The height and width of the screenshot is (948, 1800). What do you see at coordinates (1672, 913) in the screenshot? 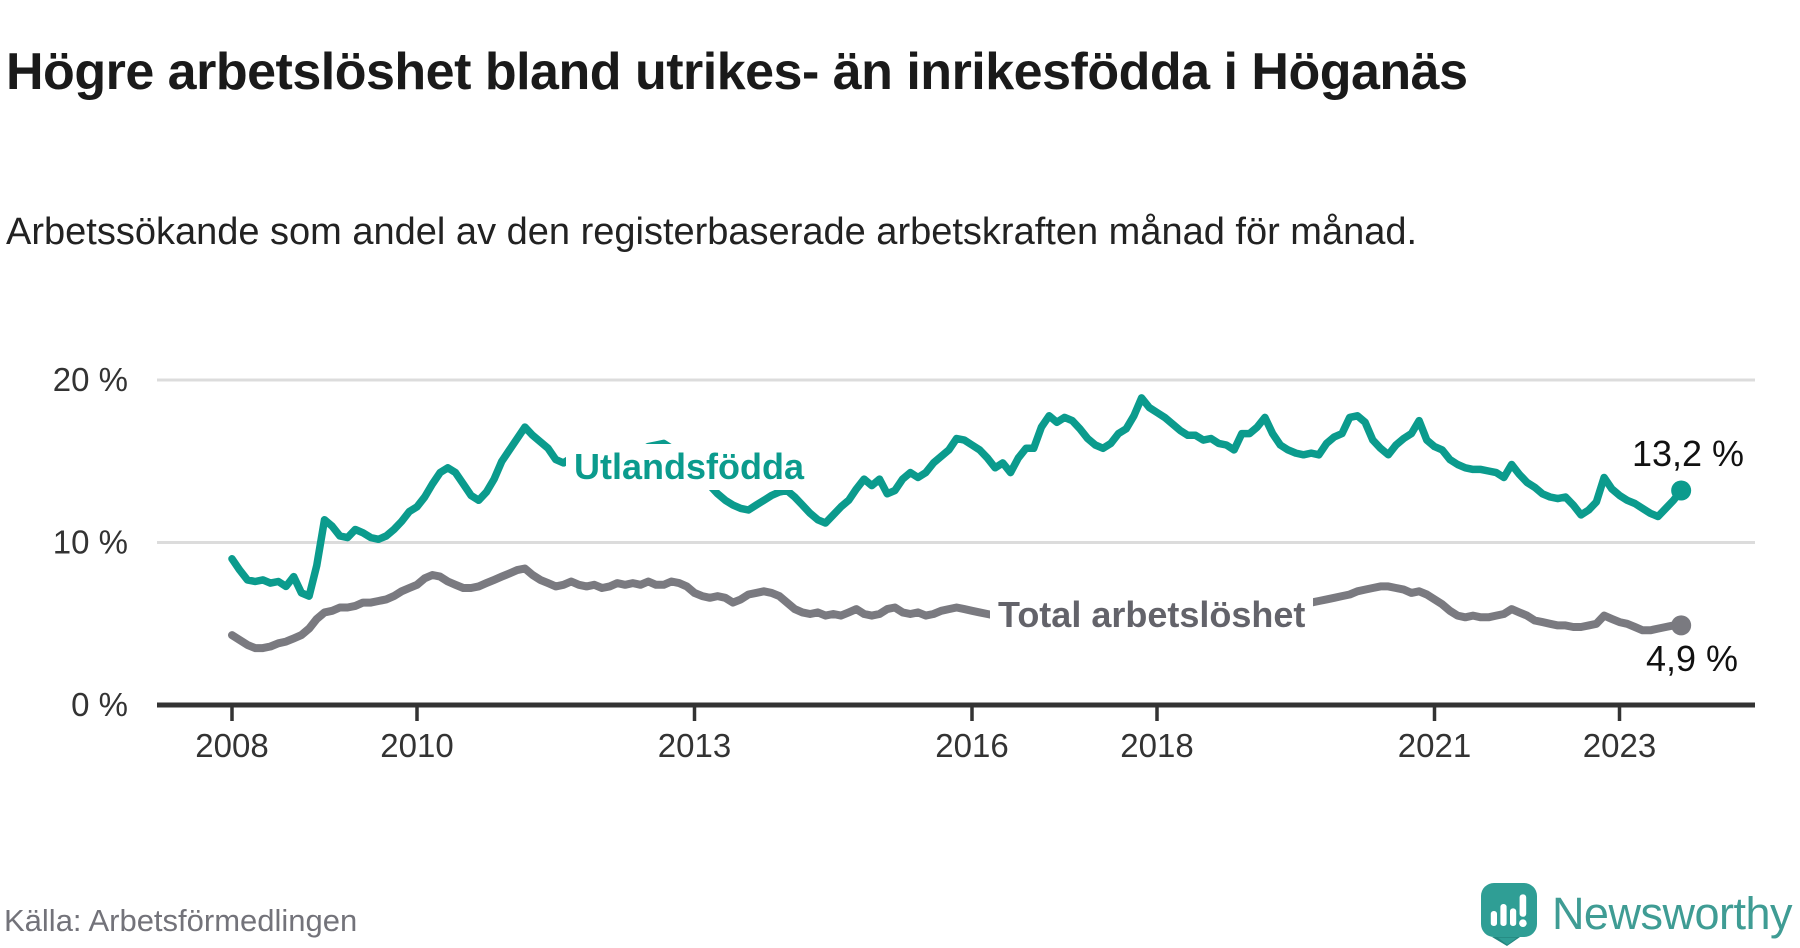
I see `newsworthy-wordmark: Newsworthy` at bounding box center [1672, 913].